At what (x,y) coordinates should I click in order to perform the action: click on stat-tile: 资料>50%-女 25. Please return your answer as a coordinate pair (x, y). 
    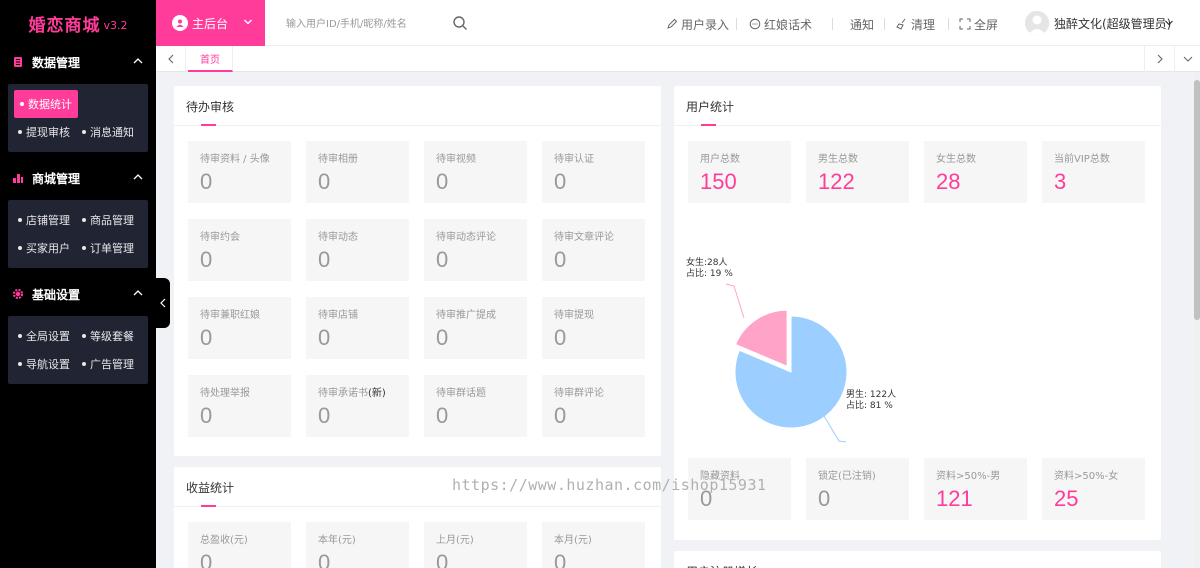
    Looking at the image, I should click on (1093, 489).